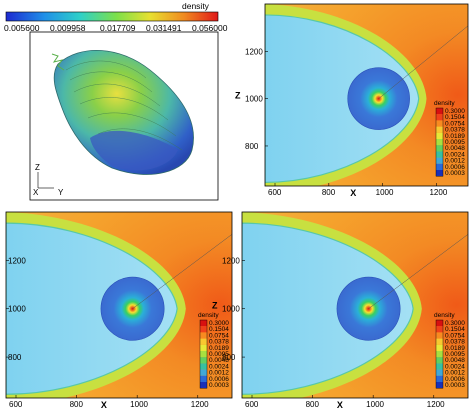 This screenshot has width=474, height=412. What do you see at coordinates (196, 6) in the screenshot?
I see `top-colorbar-title: density` at bounding box center [196, 6].